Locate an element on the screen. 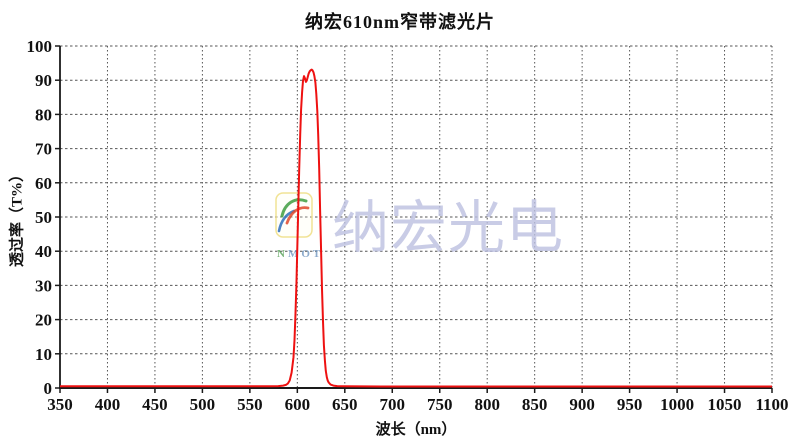 This screenshot has height=442, width=800. y-tick-label: 100 is located at coordinates (40, 46).